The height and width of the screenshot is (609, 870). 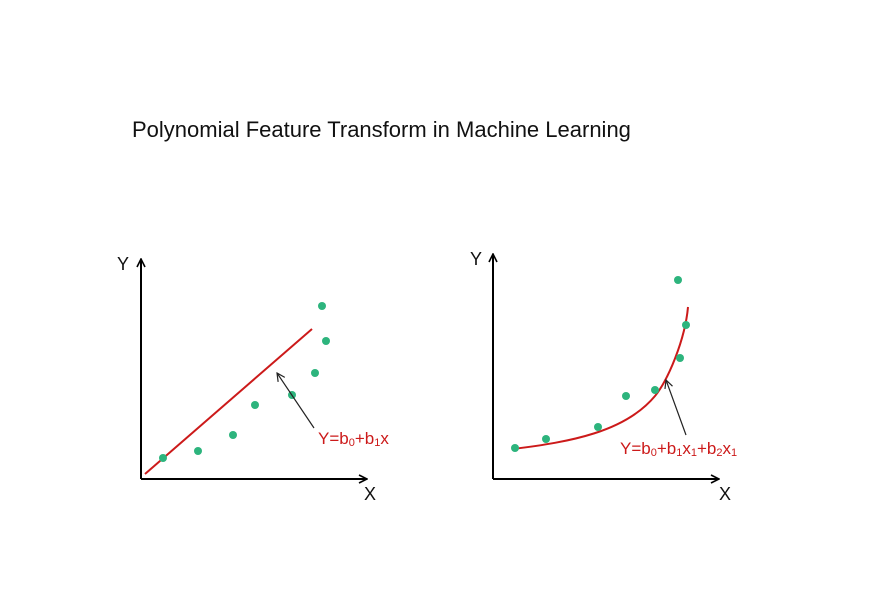 I want to click on left-x-axis-label: X, so click(x=370, y=494).